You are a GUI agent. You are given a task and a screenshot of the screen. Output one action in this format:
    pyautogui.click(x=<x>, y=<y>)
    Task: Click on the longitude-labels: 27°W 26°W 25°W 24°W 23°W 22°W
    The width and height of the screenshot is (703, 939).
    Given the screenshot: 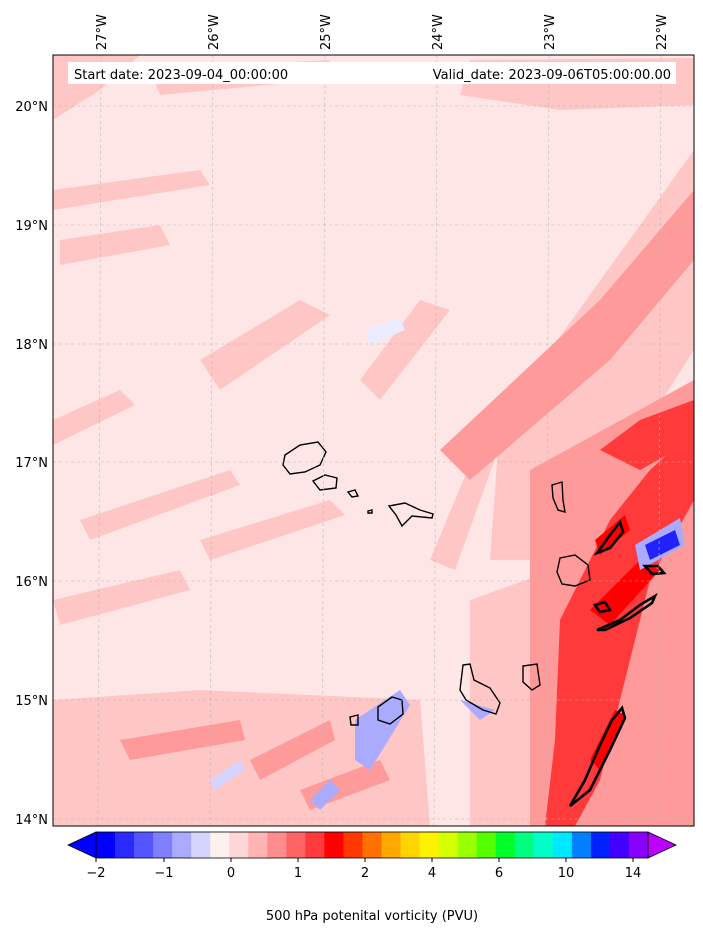 What is the action you would take?
    pyautogui.click(x=382, y=32)
    